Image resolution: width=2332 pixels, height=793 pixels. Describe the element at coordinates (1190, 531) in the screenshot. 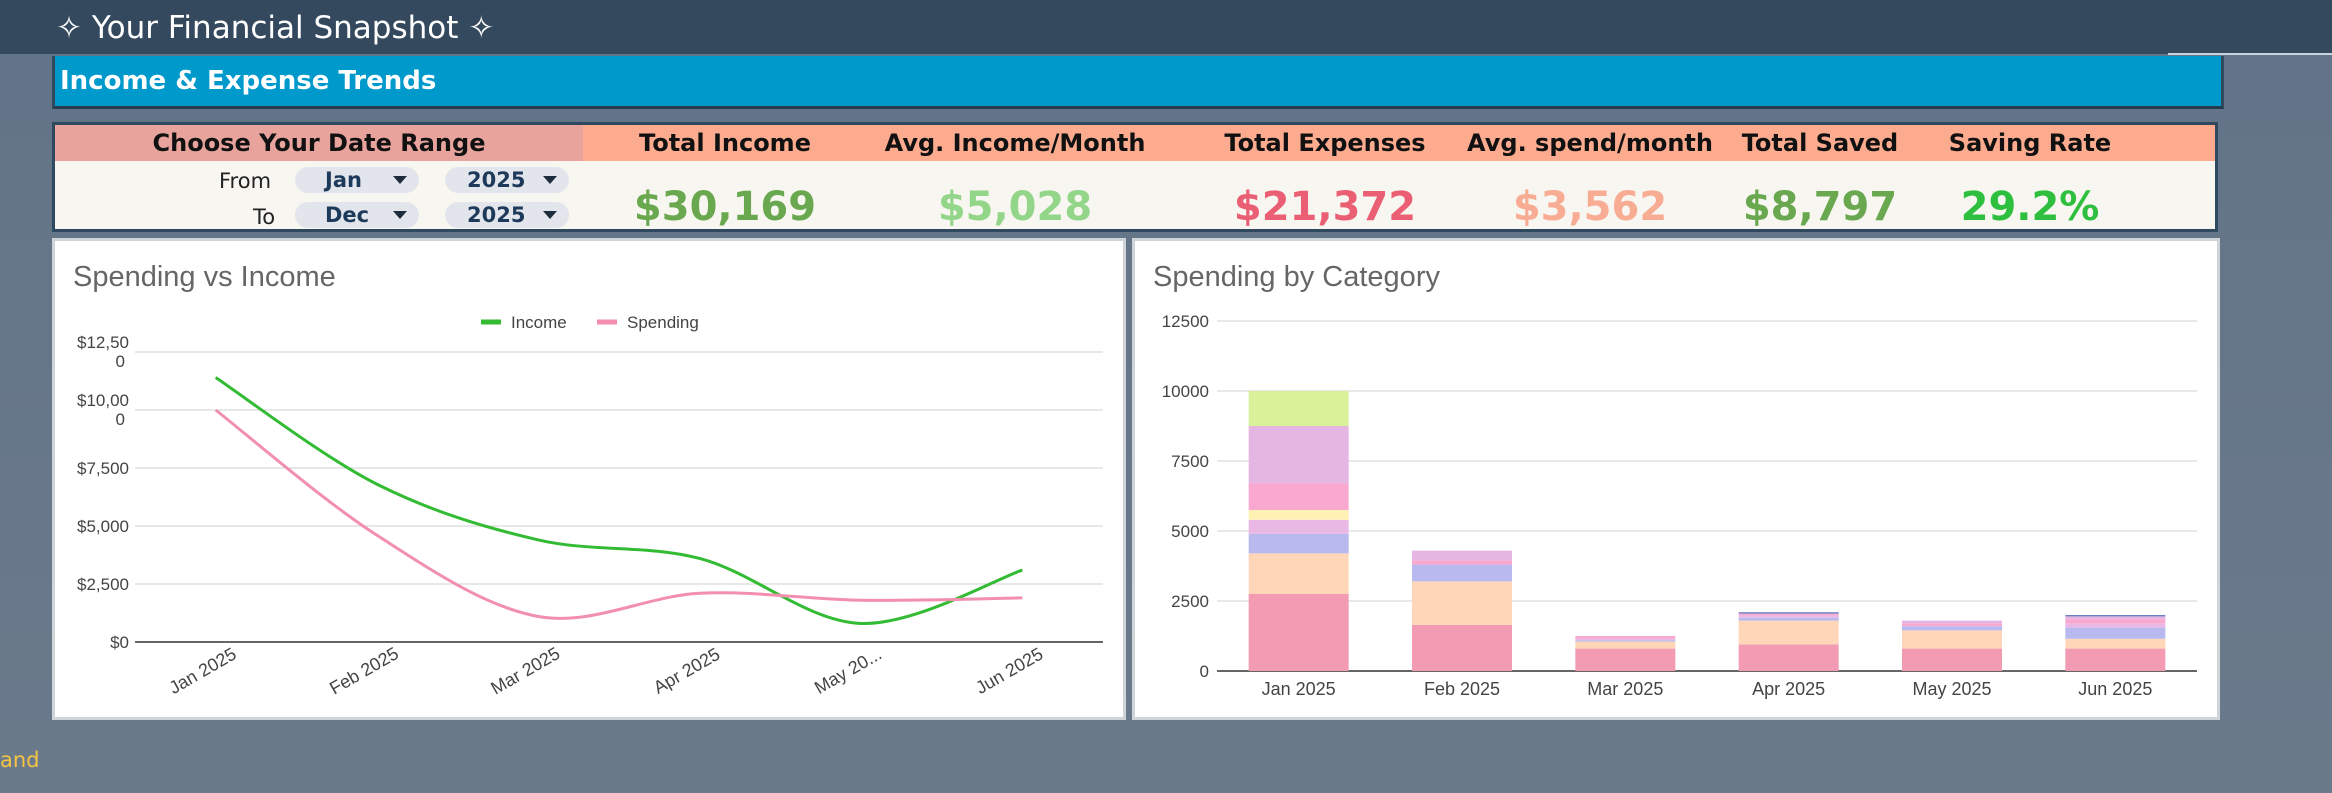

I see `y-tick-label: 5000` at that location.